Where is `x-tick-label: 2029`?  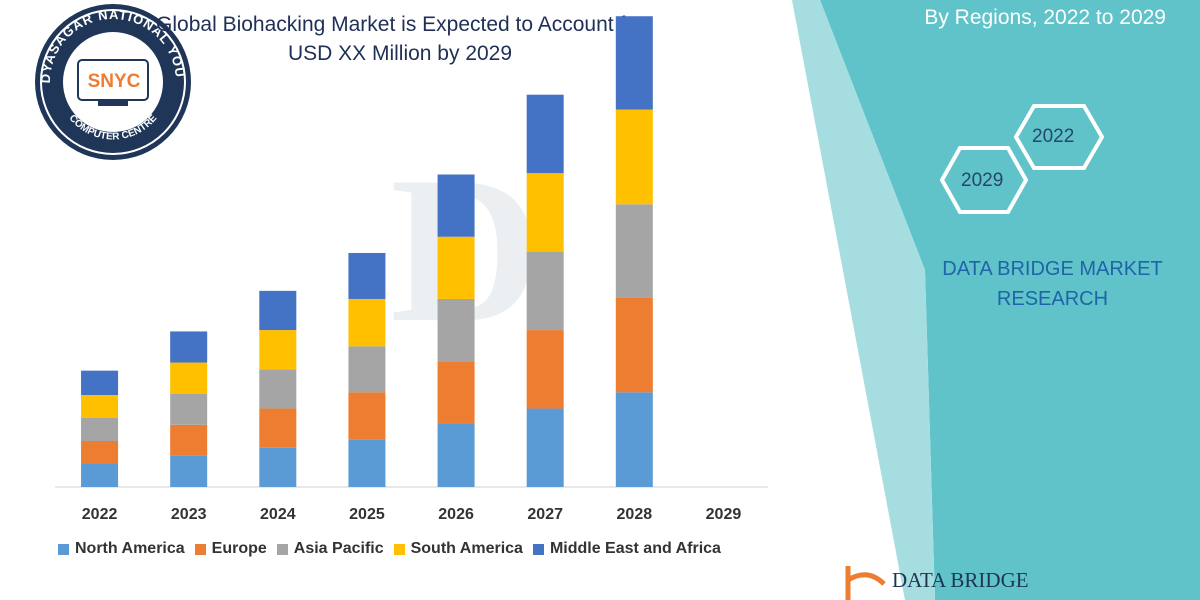
x-tick-label: 2029 is located at coordinates (724, 514).